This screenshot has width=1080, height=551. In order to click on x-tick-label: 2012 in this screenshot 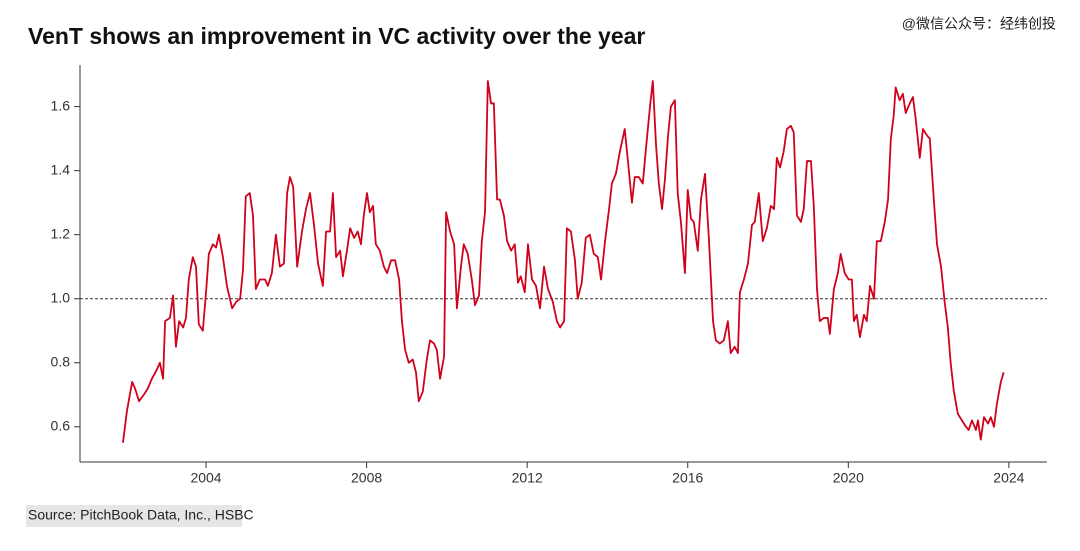, I will do `click(527, 478)`.